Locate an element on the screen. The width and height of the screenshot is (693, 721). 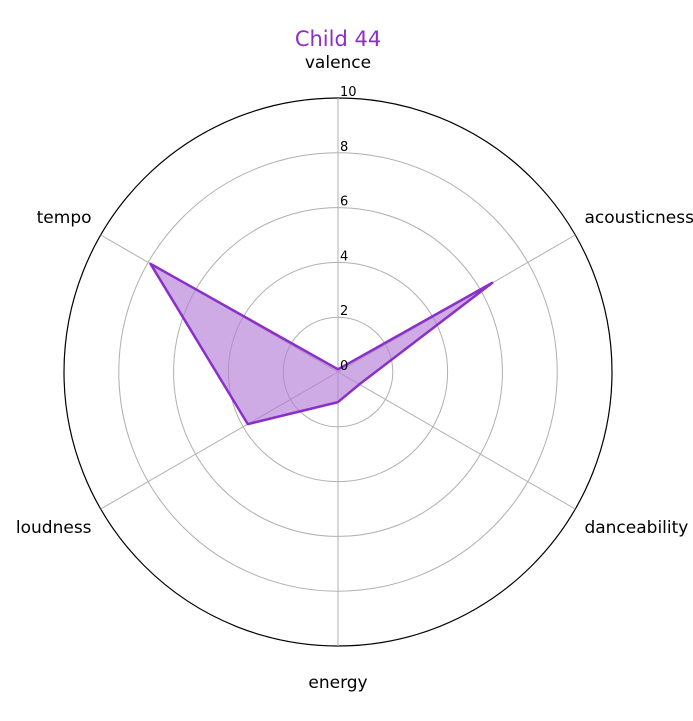
r-tick-label: 0 is located at coordinates (344, 366).